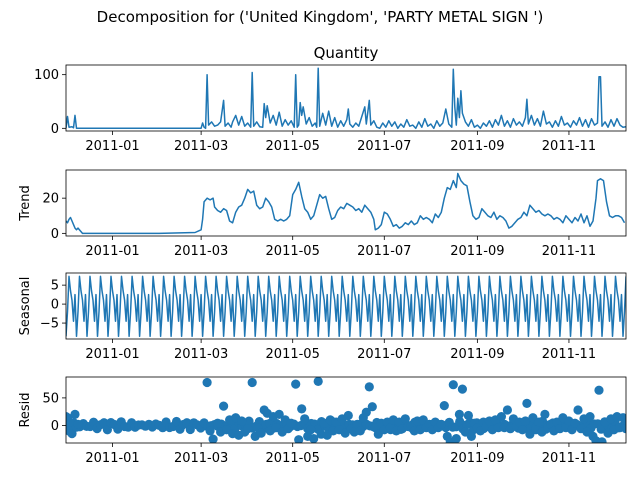  Describe the element at coordinates (50, 199) in the screenshot. I see `y-tick-label: 20` at that location.